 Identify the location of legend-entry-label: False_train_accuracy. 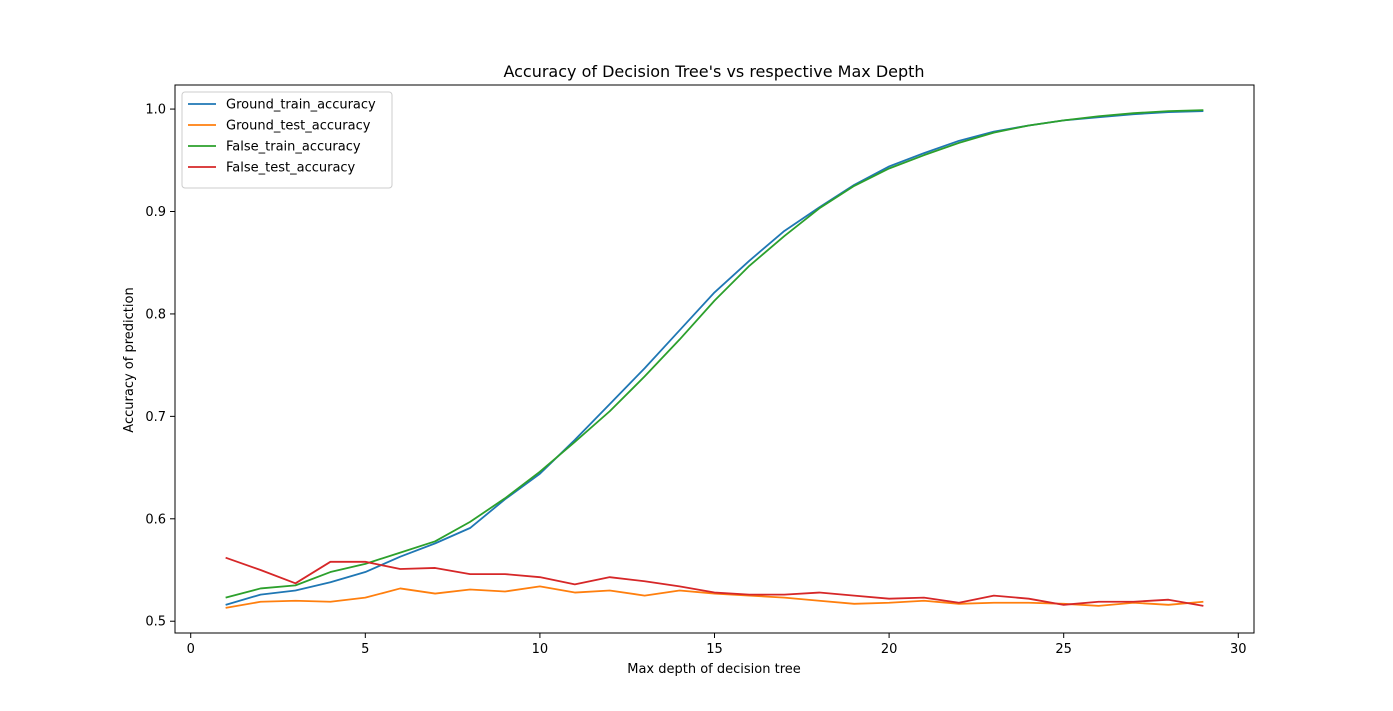
(293, 147).